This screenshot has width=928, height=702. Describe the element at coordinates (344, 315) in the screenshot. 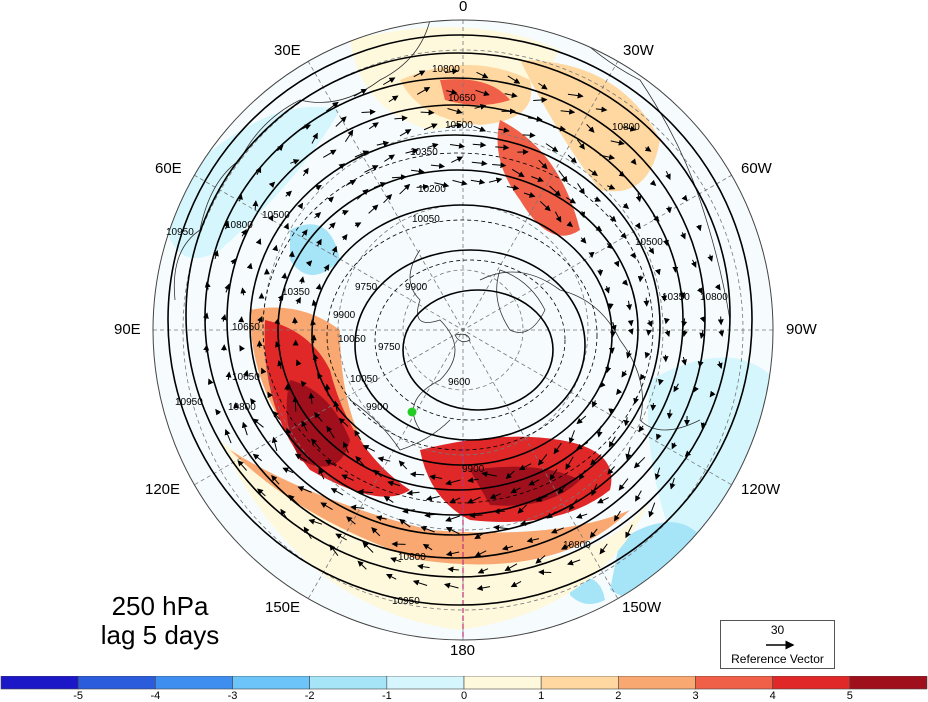

I see `contour-label: 9900` at that location.